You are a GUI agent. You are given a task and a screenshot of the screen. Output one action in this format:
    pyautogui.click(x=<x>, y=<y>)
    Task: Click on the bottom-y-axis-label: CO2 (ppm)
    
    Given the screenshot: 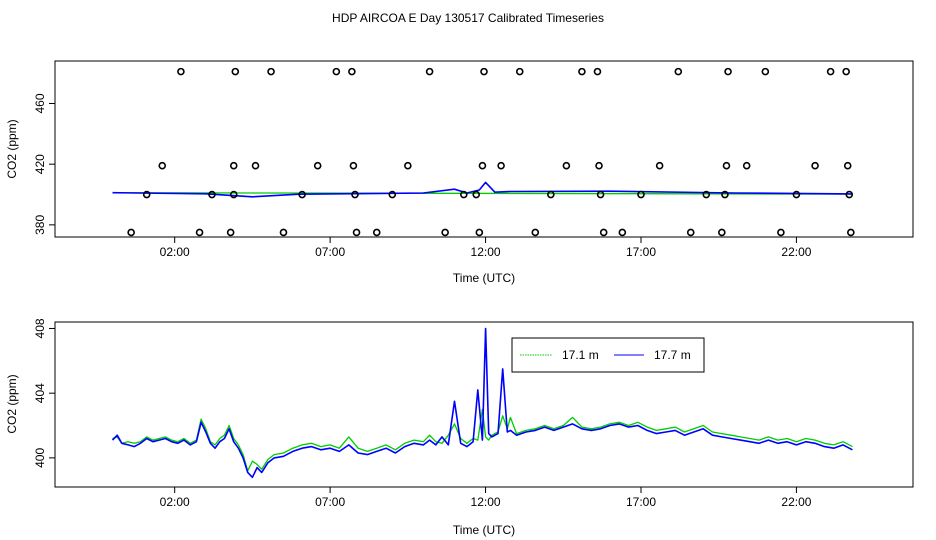 What is the action you would take?
    pyautogui.click(x=12, y=403)
    